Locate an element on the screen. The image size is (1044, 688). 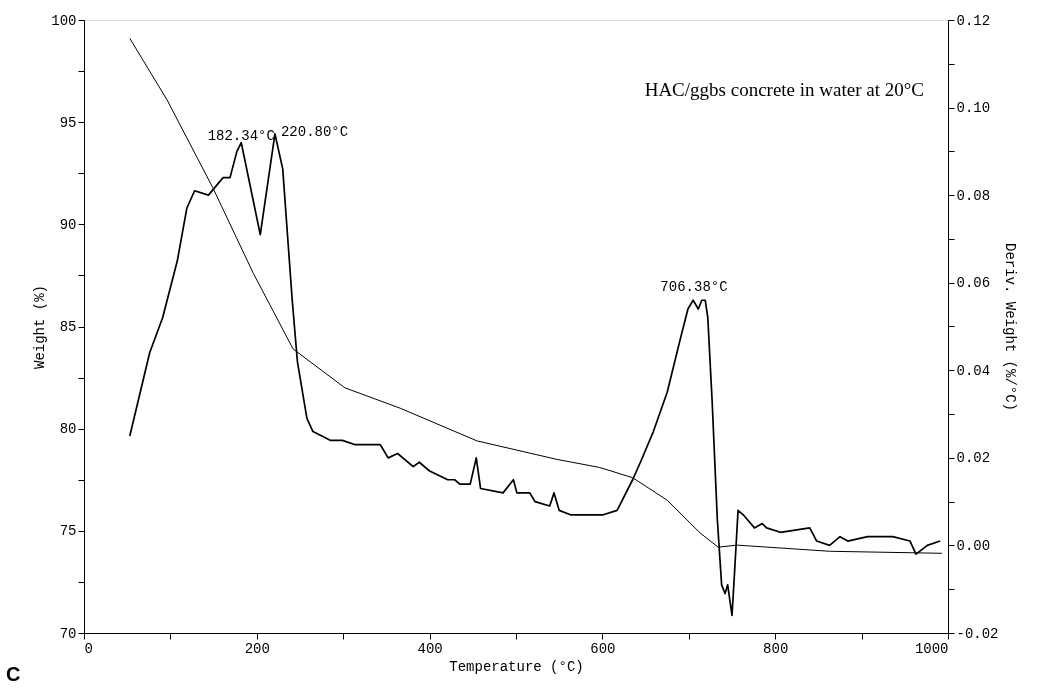
y2-axis-title: Deriv. Weight (%/°C) is located at coordinates (1009, 327).